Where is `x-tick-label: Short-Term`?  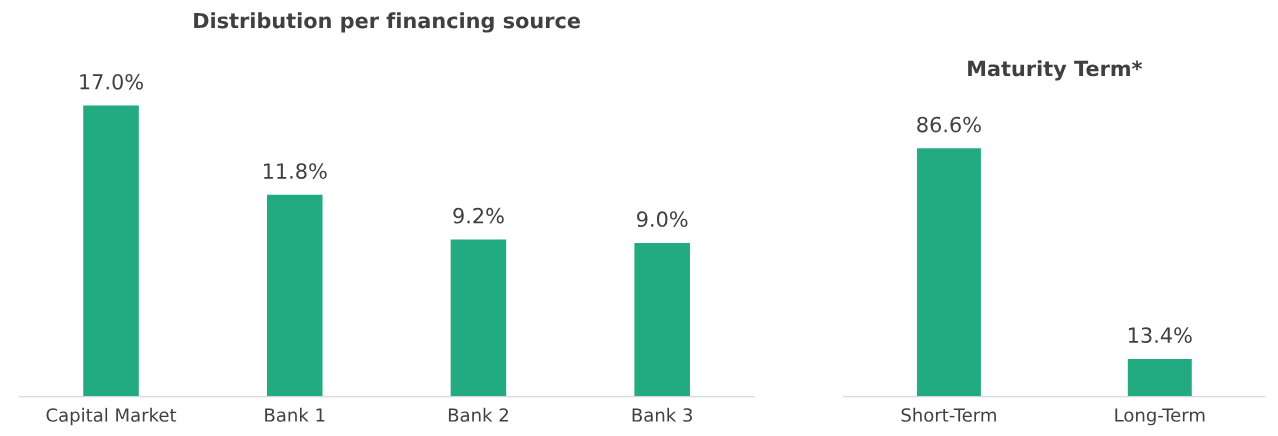
x-tick-label: Short-Term is located at coordinates (948, 414).